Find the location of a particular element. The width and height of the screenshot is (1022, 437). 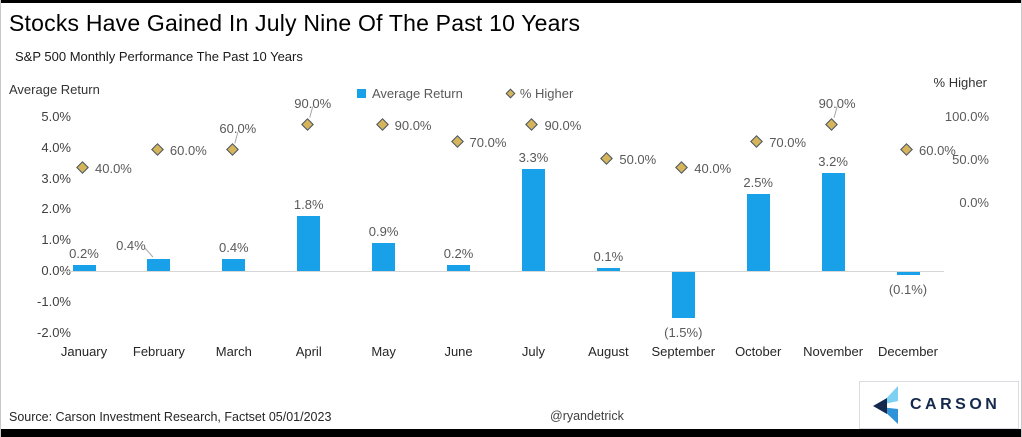

x-axis-month-label: April is located at coordinates (308, 351).